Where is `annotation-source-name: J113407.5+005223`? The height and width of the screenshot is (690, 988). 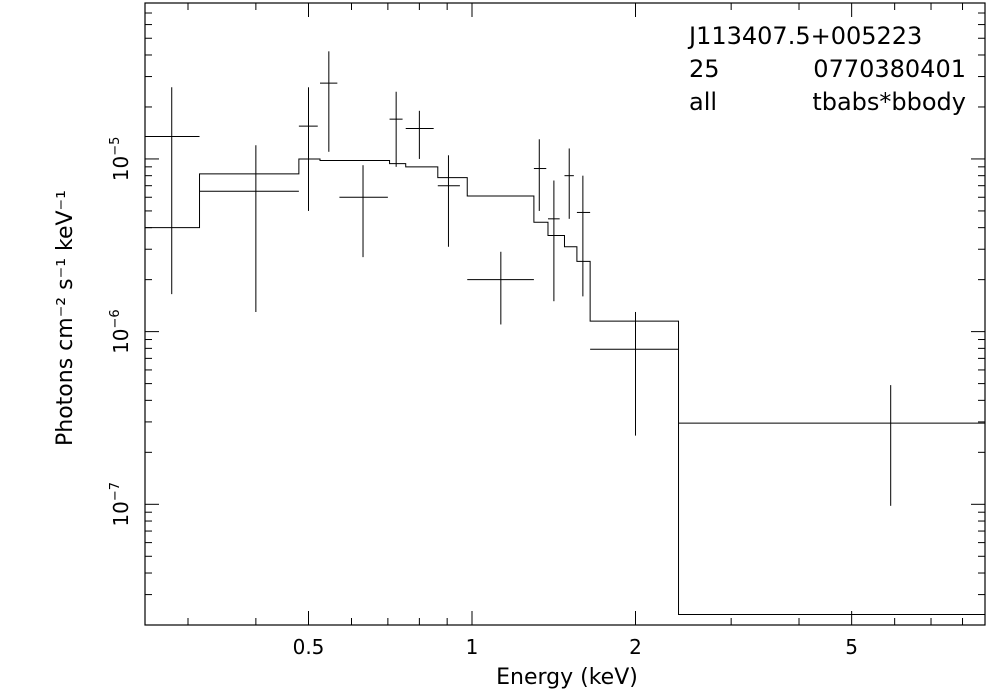 annotation-source-name: J113407.5+005223 is located at coordinates (804, 36).